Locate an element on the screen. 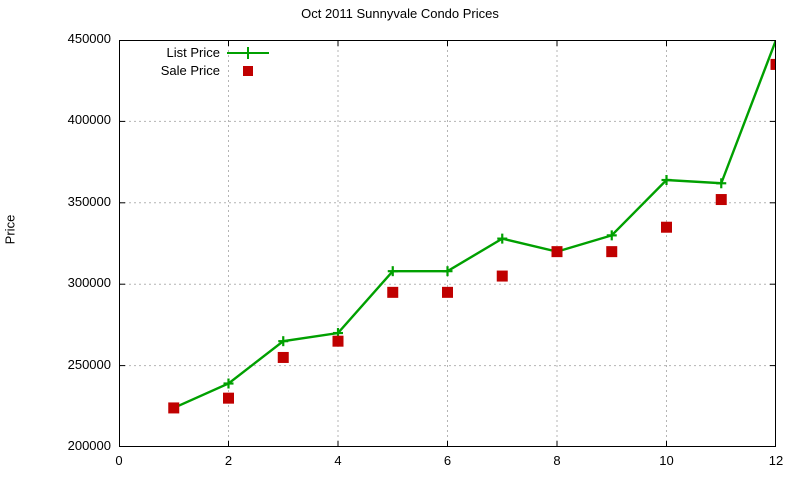 This screenshot has width=800, height=480. y-tick-label: 250000 is located at coordinates (89, 364).